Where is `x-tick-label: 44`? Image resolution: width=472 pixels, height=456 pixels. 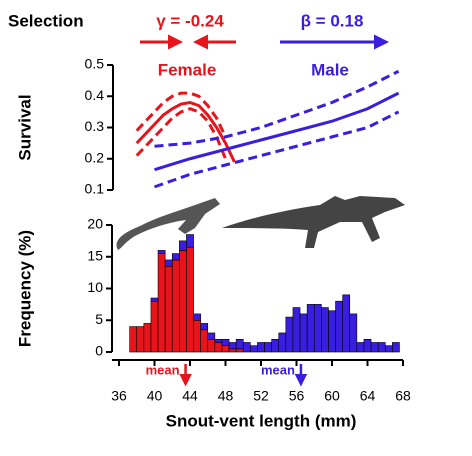
x-tick-label: 44 is located at coordinates (190, 396).